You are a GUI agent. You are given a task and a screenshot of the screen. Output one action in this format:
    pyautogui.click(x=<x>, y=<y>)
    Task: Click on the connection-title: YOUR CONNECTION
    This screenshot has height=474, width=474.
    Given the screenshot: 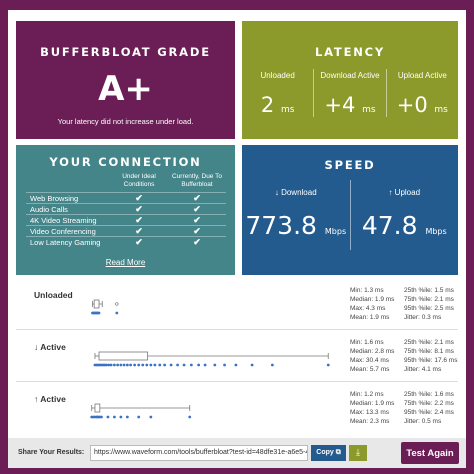 What is the action you would take?
    pyautogui.click(x=125, y=162)
    